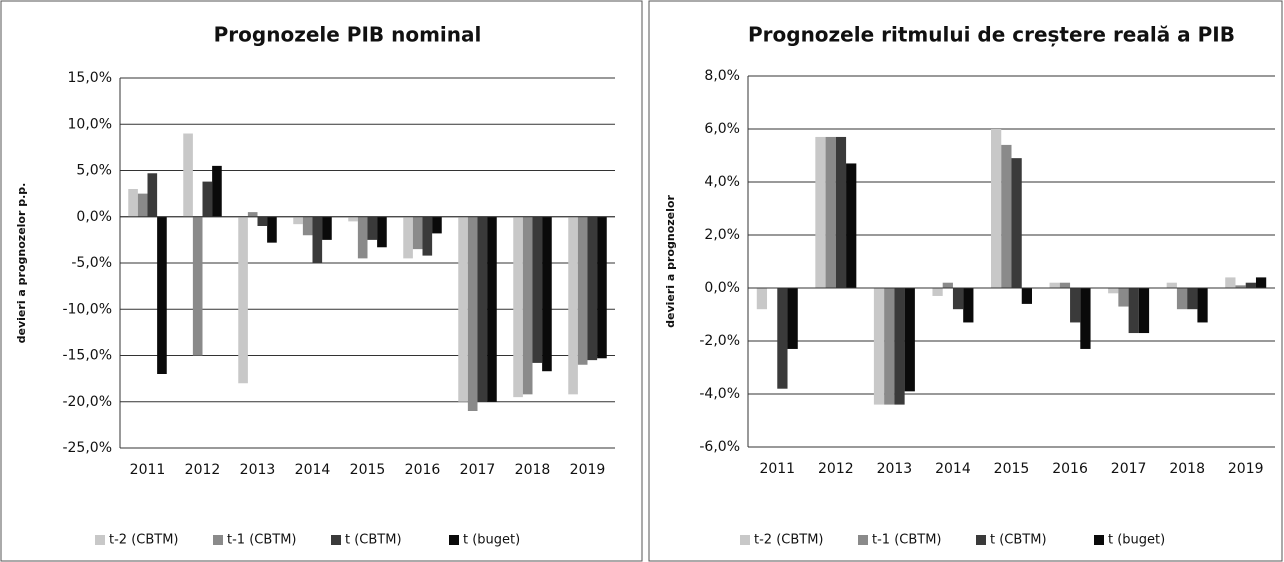 Image resolution: width=1284 pixels, height=562 pixels. What do you see at coordinates (670, 261) in the screenshot?
I see `y-axis-label: devieri a prognozelor` at bounding box center [670, 261].